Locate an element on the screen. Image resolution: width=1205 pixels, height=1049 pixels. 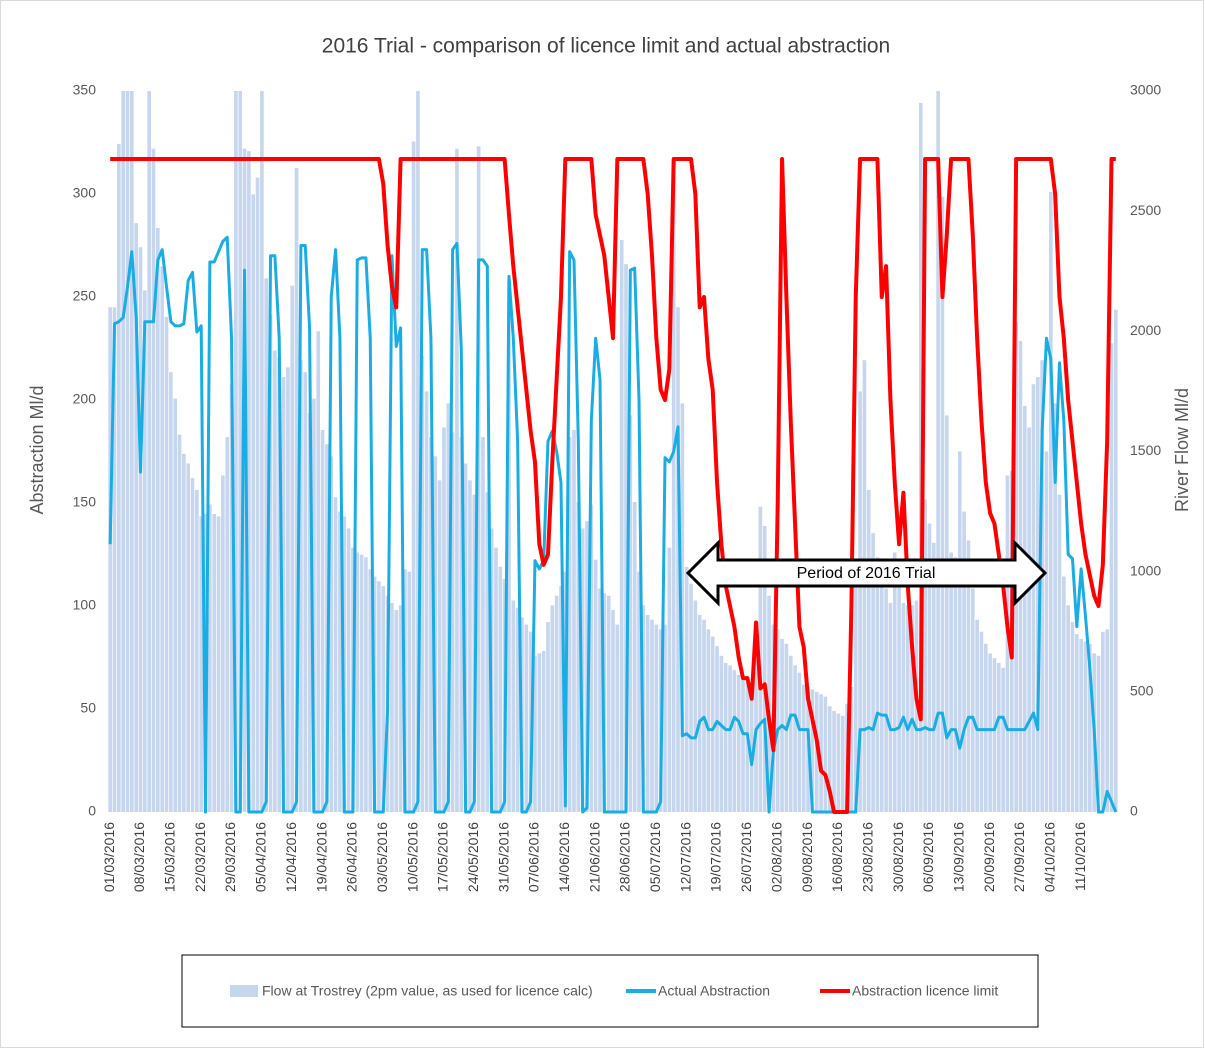
annotation-text: Period of 2016 Trial is located at coordinates (866, 573).